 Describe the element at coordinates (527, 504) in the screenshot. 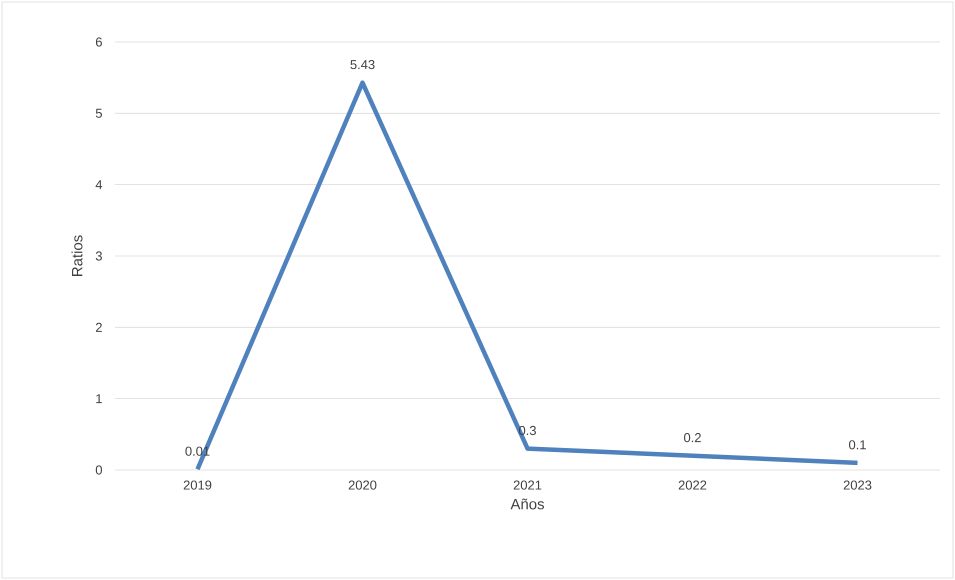

I see `x-axis-title: Años` at that location.